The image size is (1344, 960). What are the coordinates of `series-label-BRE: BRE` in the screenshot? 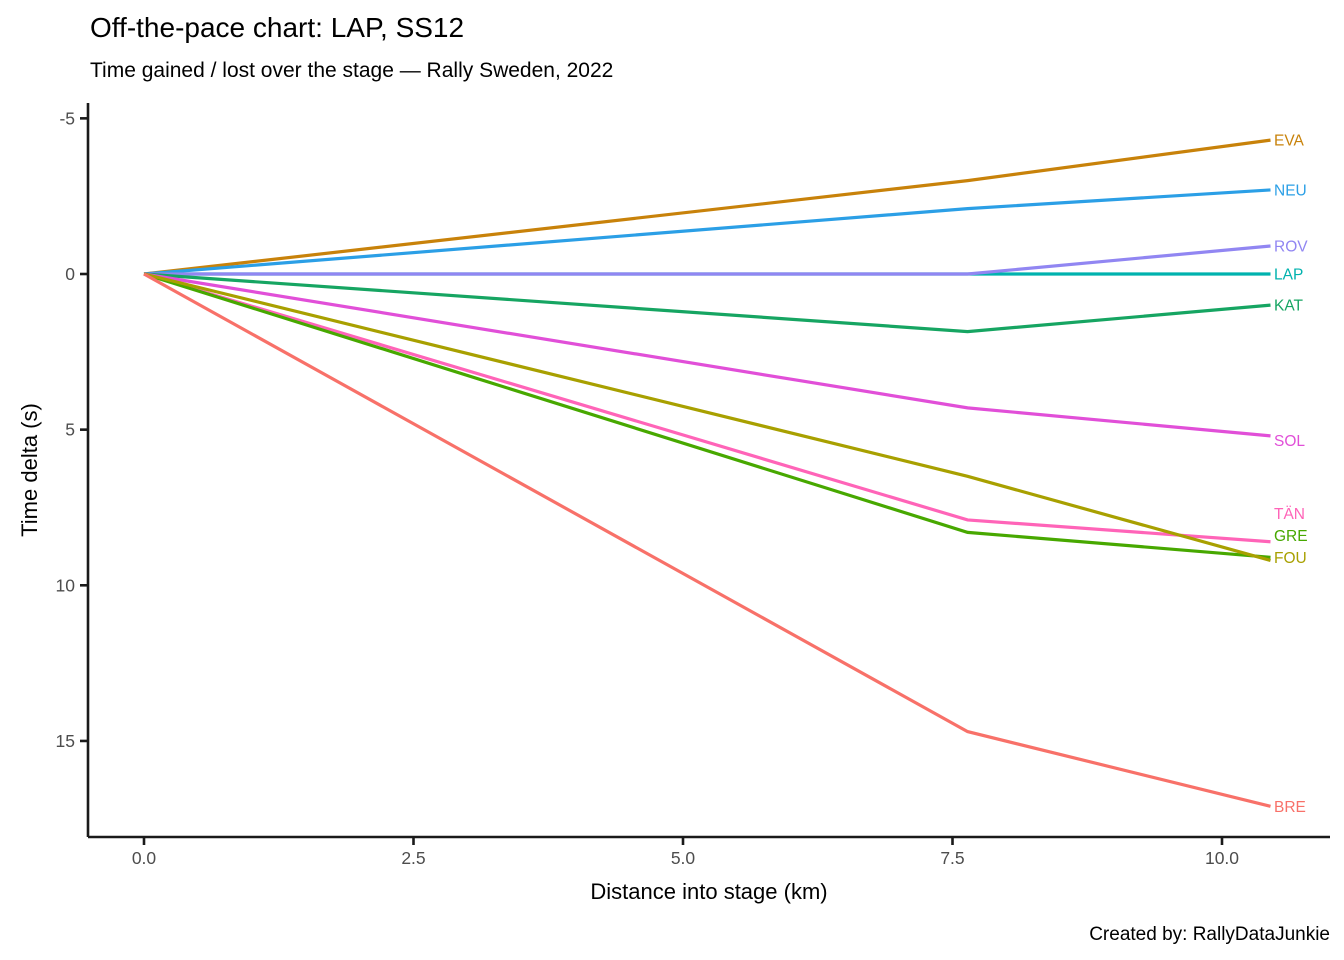 It's located at (1290, 807).